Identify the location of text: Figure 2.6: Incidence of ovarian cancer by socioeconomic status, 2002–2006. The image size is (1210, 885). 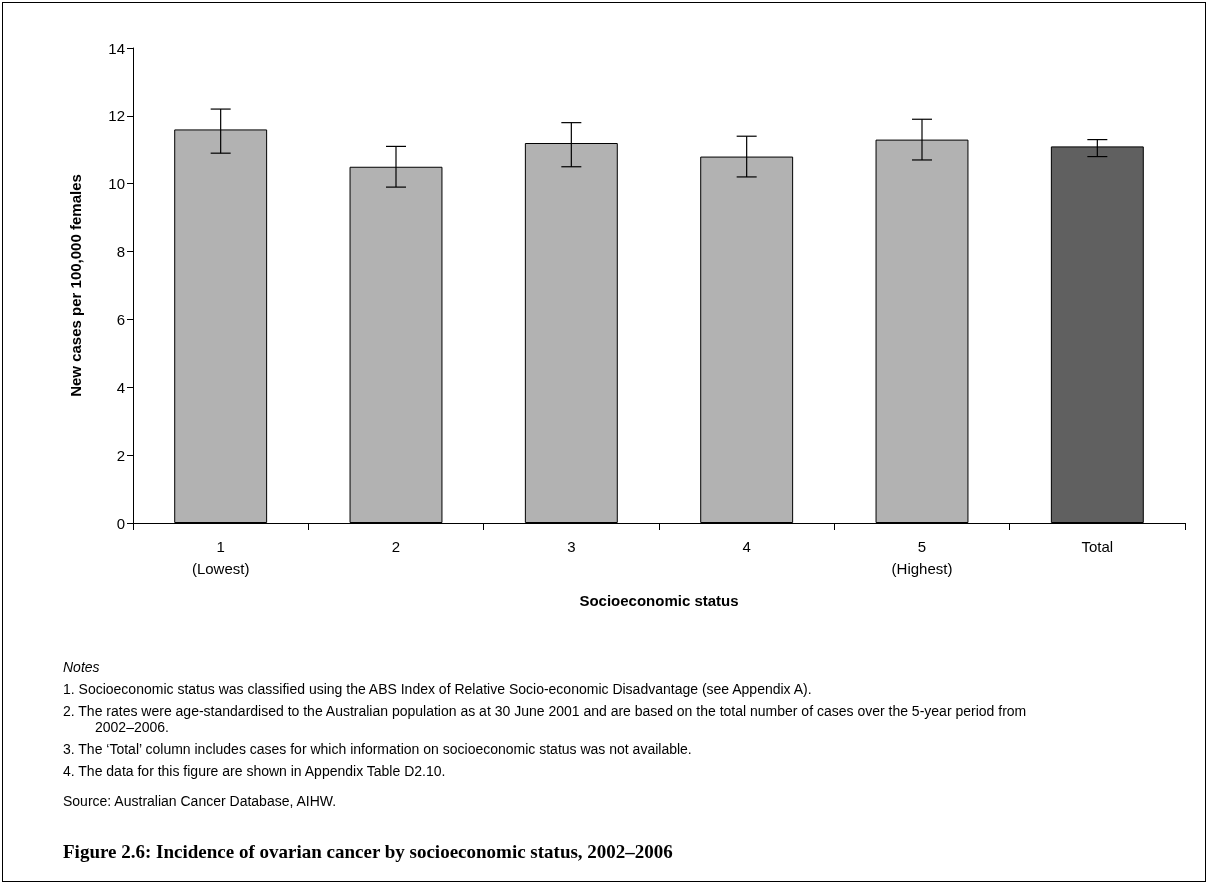
(368, 852).